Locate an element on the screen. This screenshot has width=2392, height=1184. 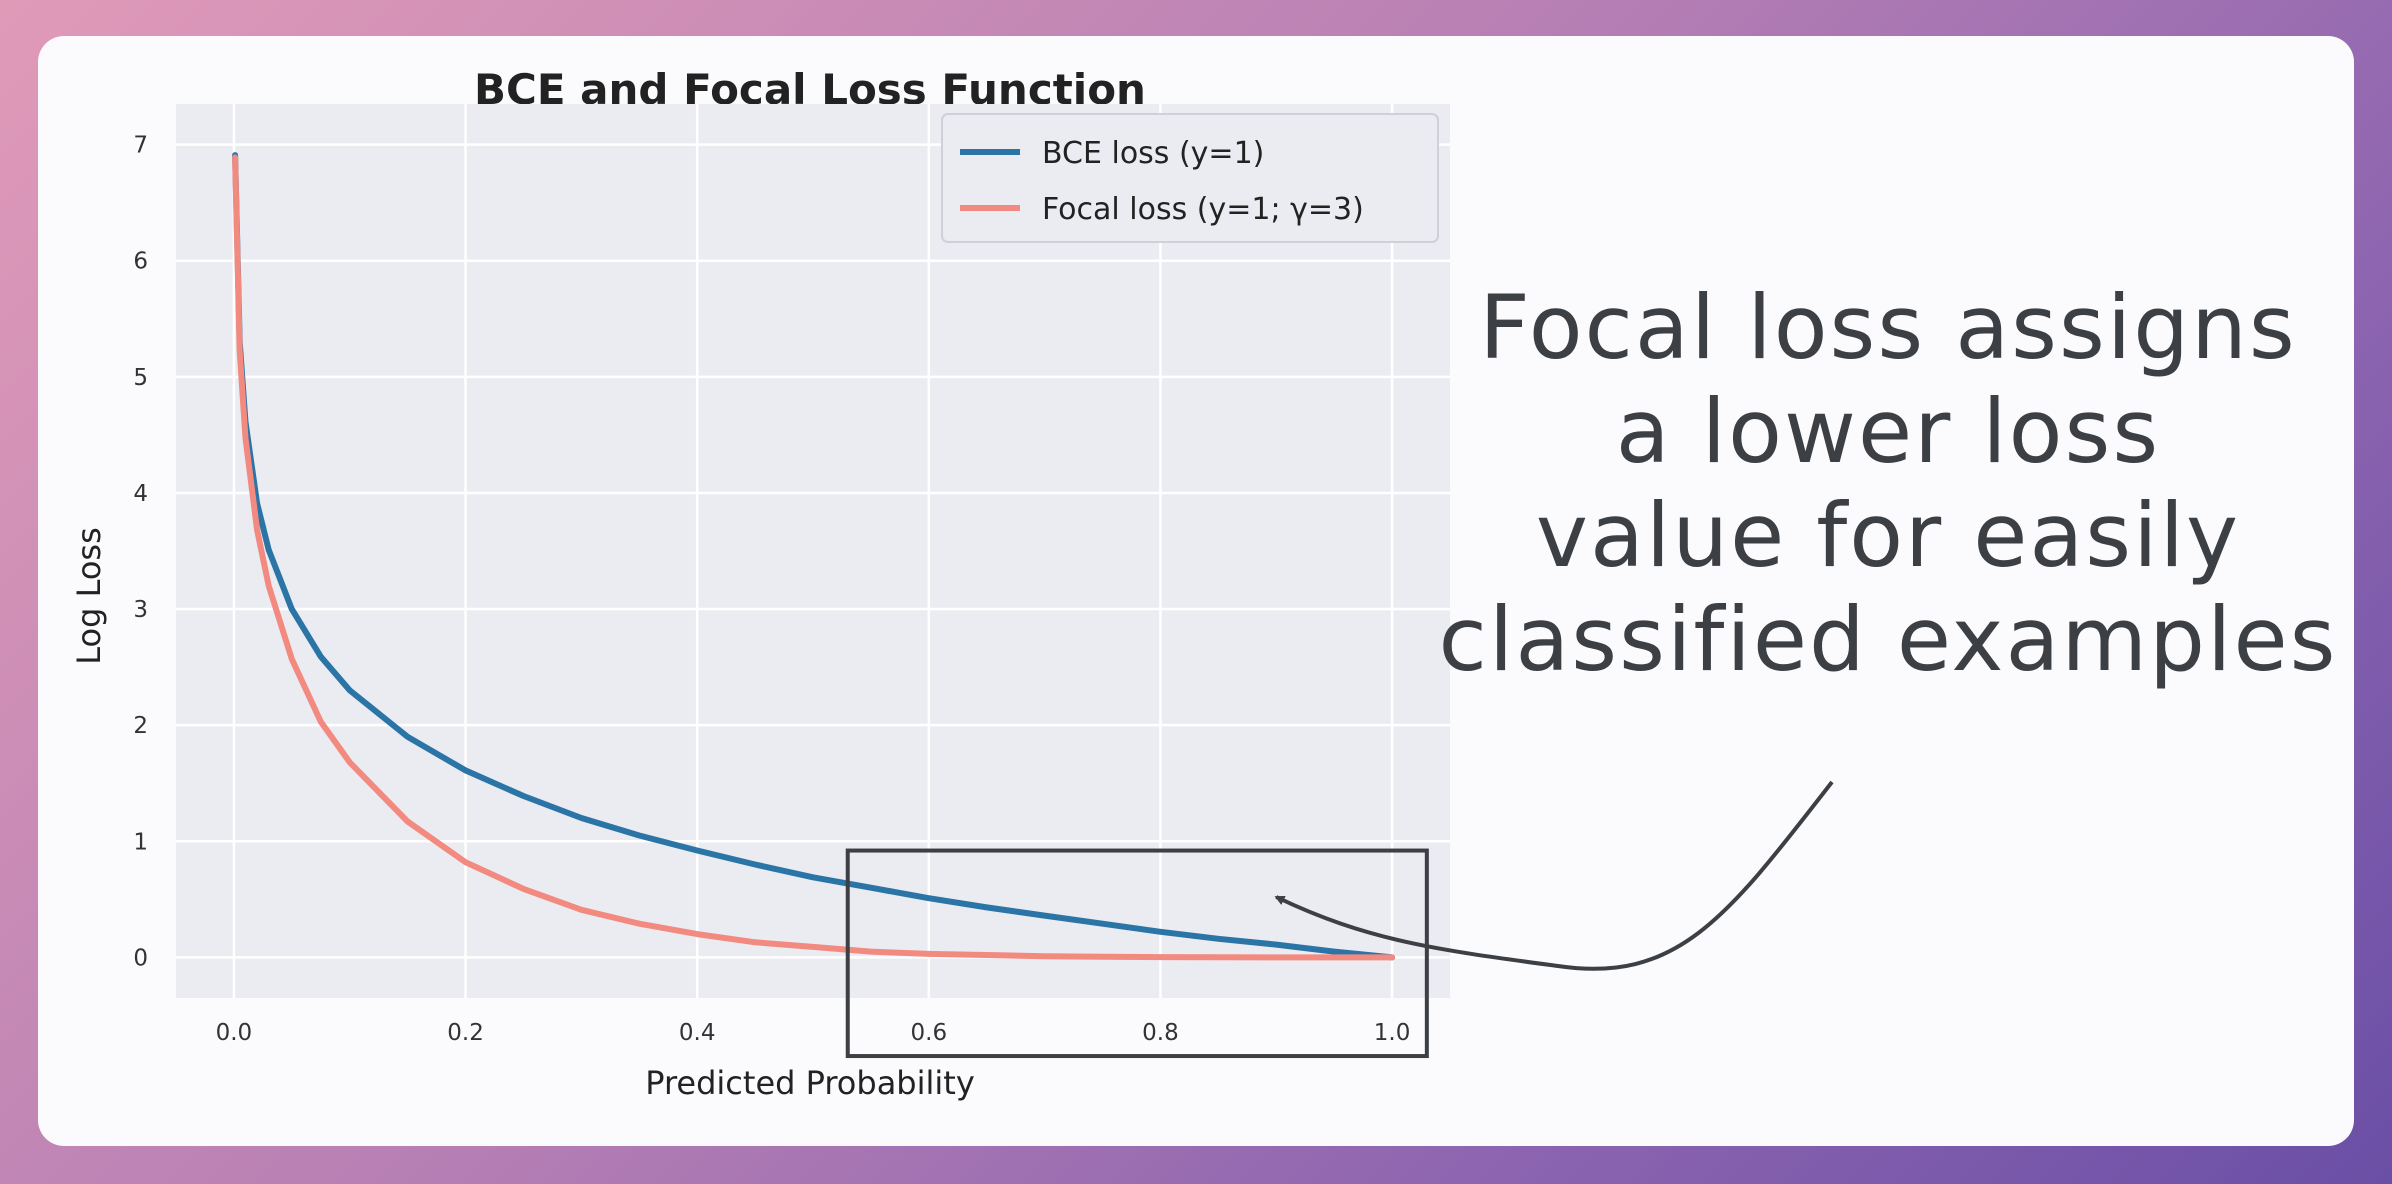
y-tick-label: 4 is located at coordinates (140, 494).